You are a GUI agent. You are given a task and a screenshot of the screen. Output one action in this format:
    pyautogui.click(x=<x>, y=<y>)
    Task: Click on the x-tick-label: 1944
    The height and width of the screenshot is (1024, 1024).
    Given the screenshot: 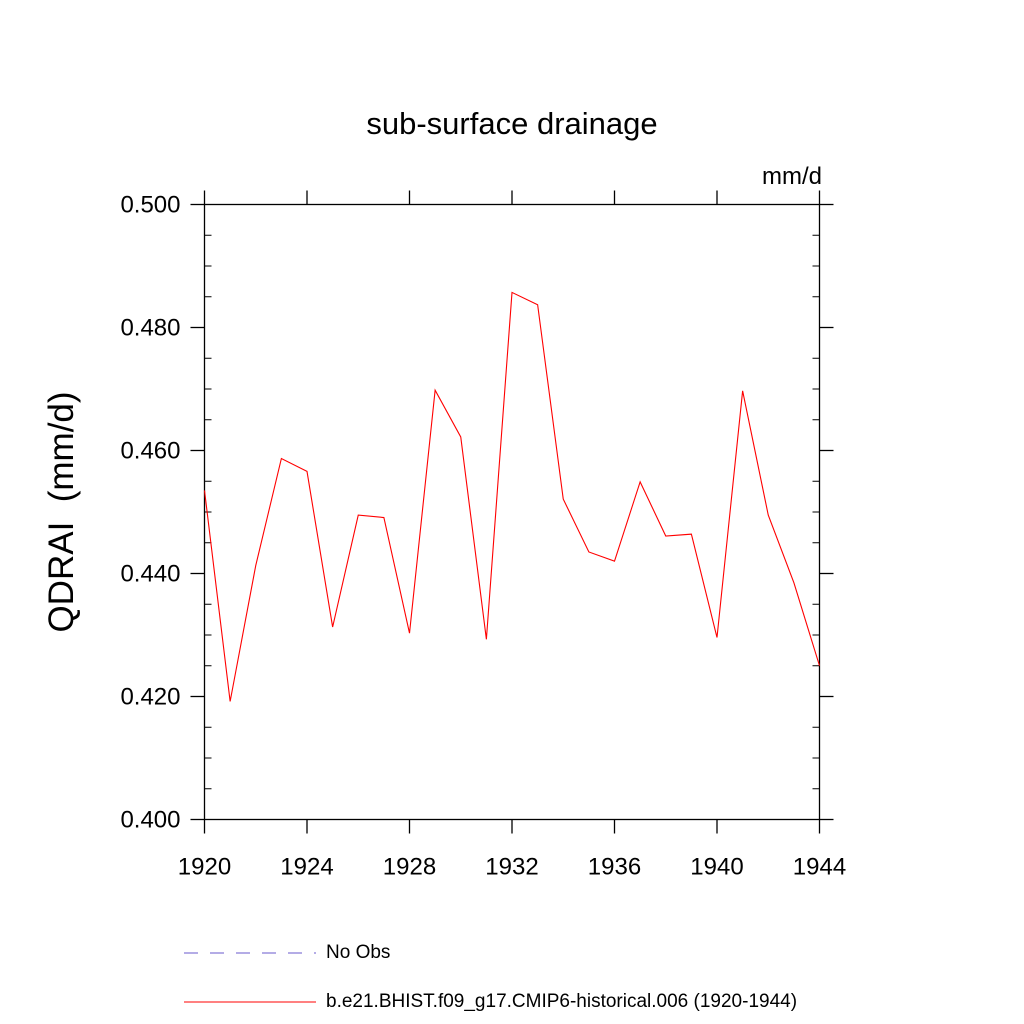 What is the action you would take?
    pyautogui.click(x=819, y=867)
    